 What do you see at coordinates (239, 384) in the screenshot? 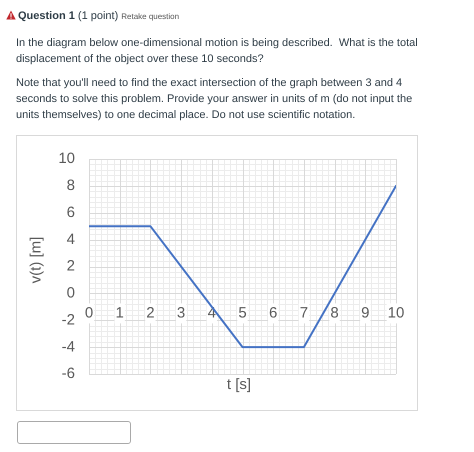
I see `x-axis-title: t [s]` at bounding box center [239, 384].